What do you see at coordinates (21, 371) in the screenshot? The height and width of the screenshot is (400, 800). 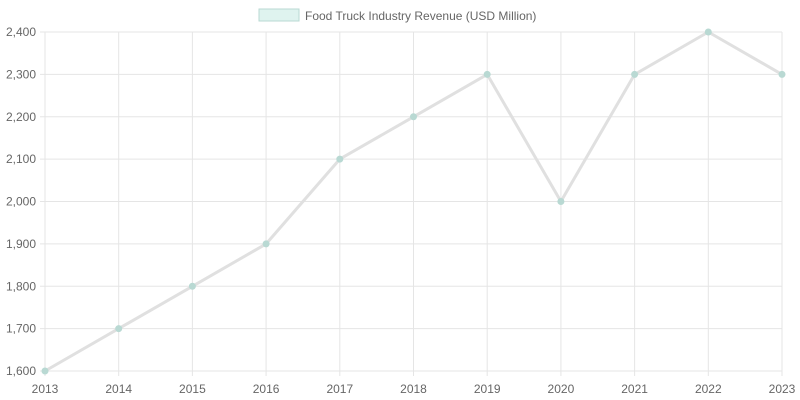 I see `y-tick-label: 1,600` at bounding box center [21, 371].